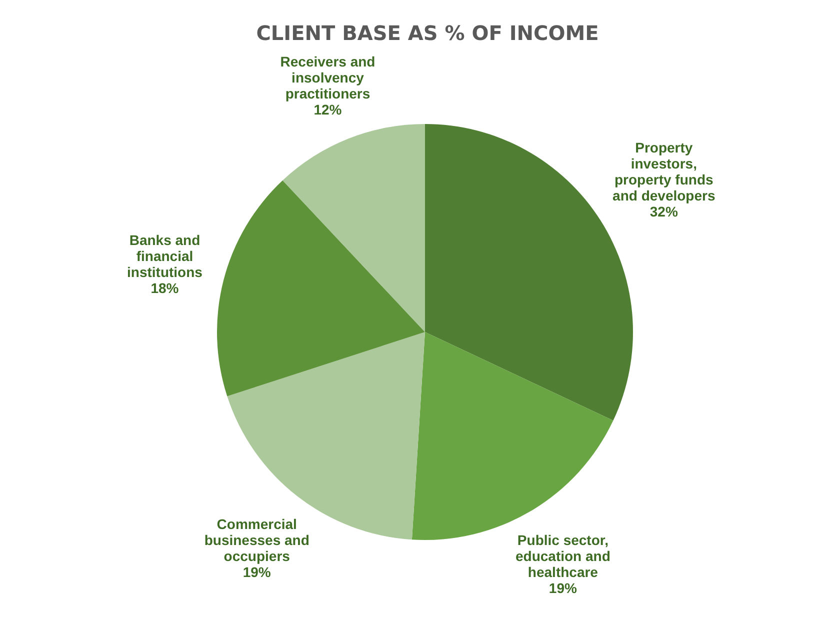 Image resolution: width=821 pixels, height=618 pixels. What do you see at coordinates (328, 77) in the screenshot?
I see `slice-label: Receivers and insolvency practitioners` at bounding box center [328, 77].